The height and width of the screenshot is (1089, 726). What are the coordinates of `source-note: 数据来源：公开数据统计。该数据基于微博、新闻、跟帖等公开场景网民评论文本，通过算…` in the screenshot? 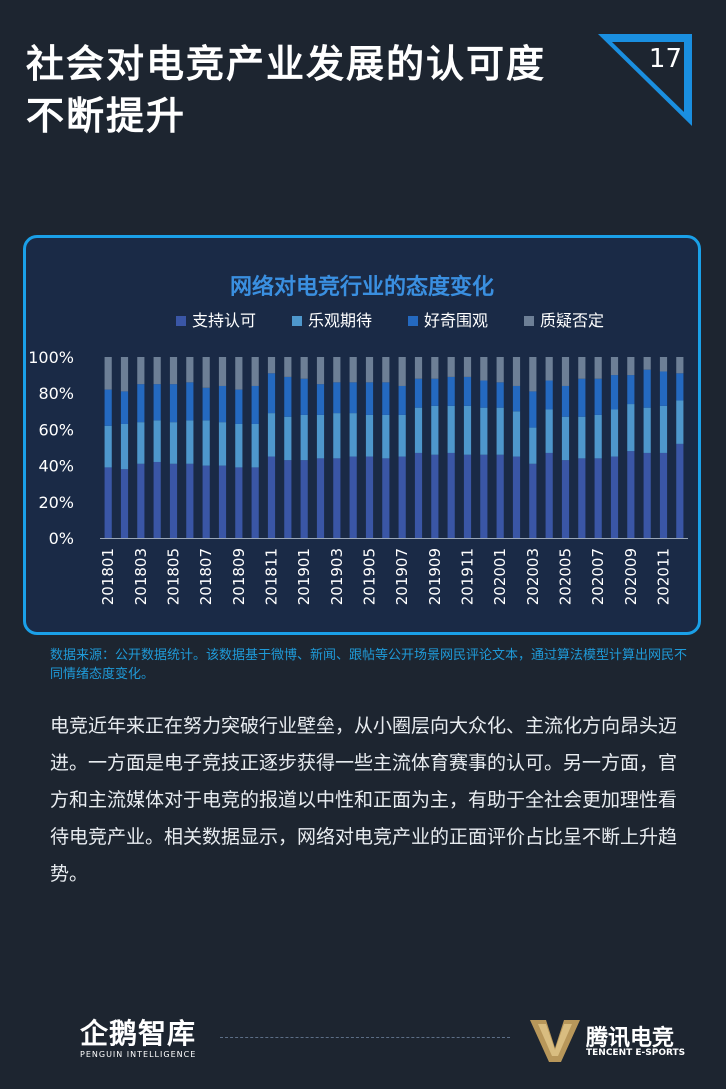 It's located at (369, 665).